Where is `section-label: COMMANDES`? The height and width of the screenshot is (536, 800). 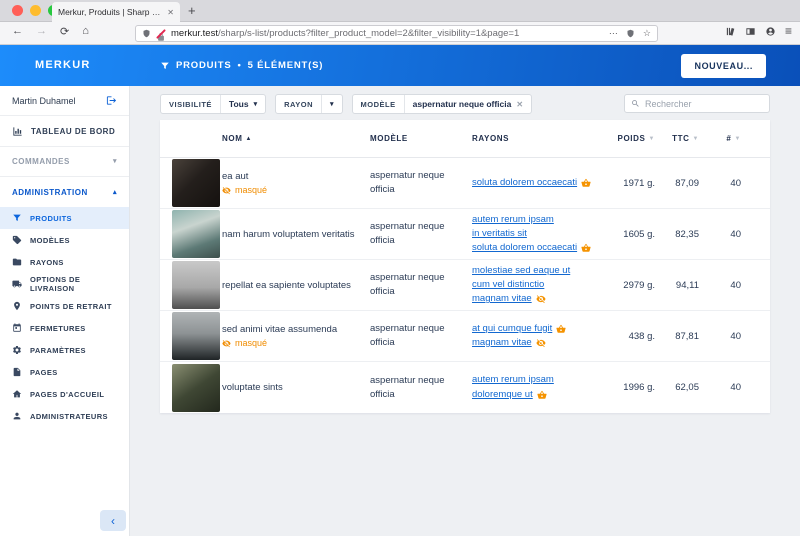 section-label: COMMANDES is located at coordinates (41, 161).